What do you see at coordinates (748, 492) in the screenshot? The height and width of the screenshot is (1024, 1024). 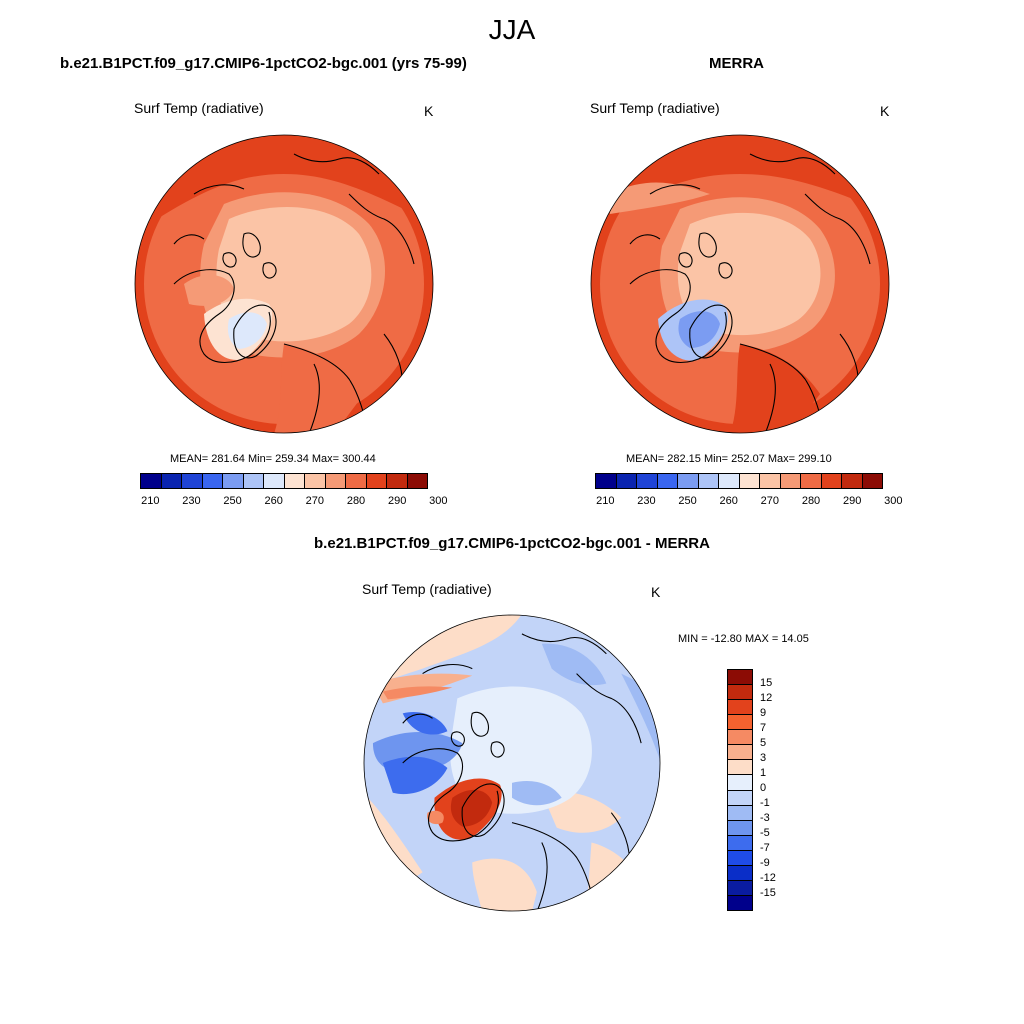 I see `right-colorbar: 210 230 250 260 270 280 290 300` at bounding box center [748, 492].